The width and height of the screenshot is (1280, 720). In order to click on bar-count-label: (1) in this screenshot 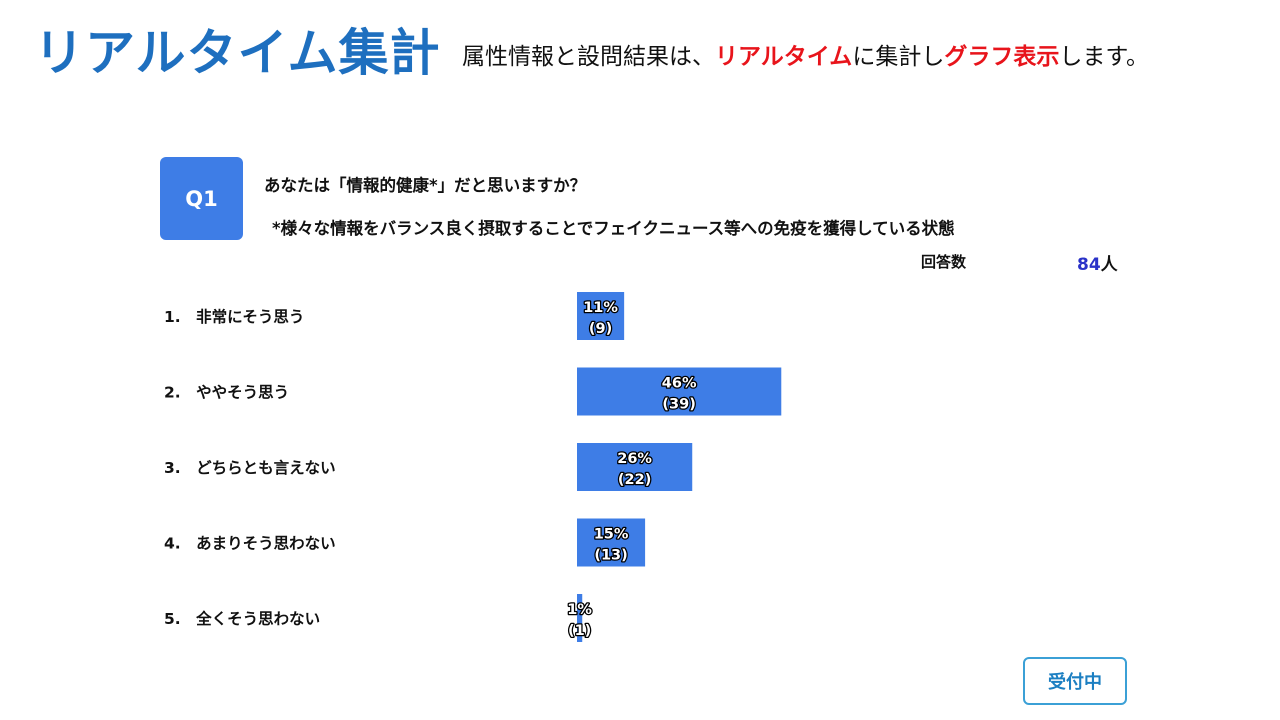, I will do `click(579, 631)`.